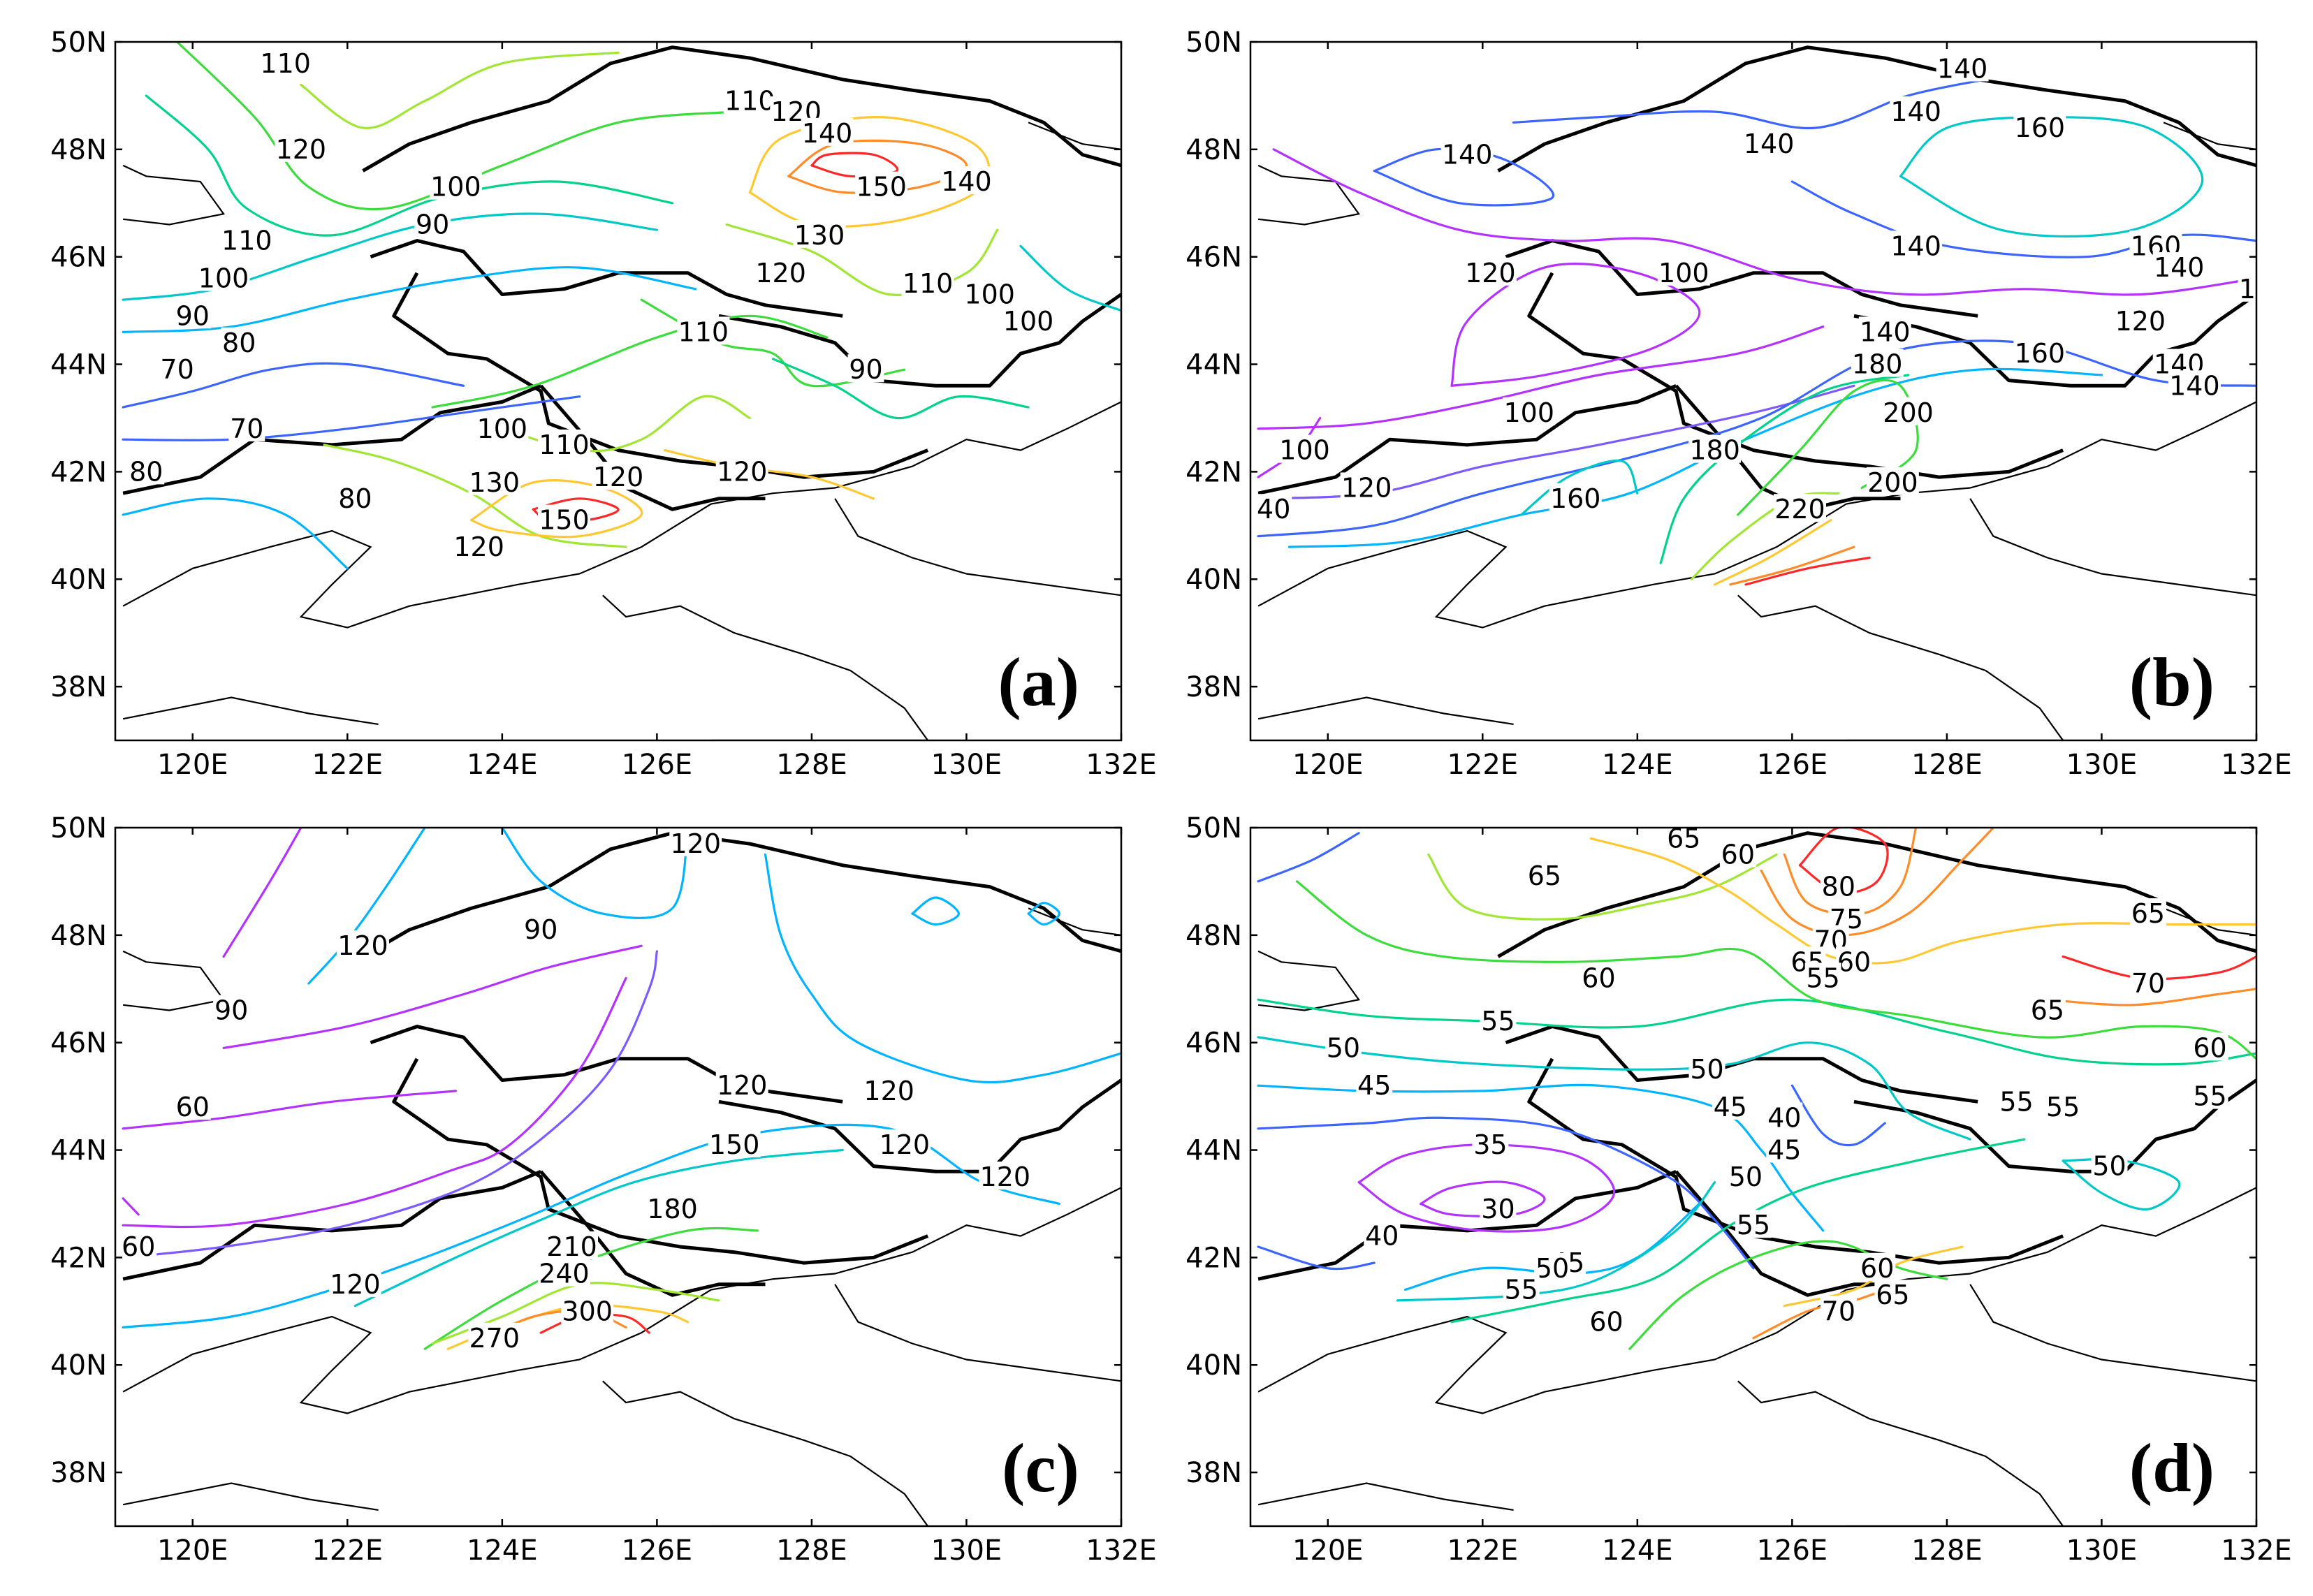  Describe the element at coordinates (990, 294) in the screenshot. I see `contour-label: 100` at that location.